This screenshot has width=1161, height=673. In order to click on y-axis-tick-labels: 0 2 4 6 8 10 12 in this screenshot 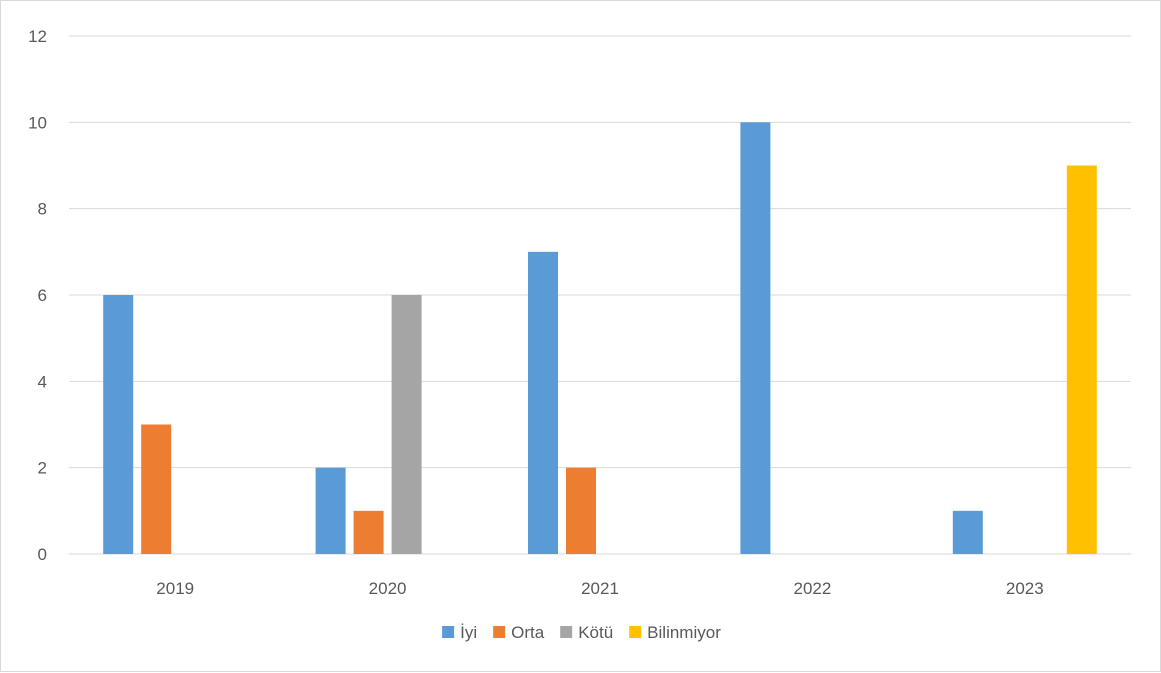, I will do `click(37, 295)`.